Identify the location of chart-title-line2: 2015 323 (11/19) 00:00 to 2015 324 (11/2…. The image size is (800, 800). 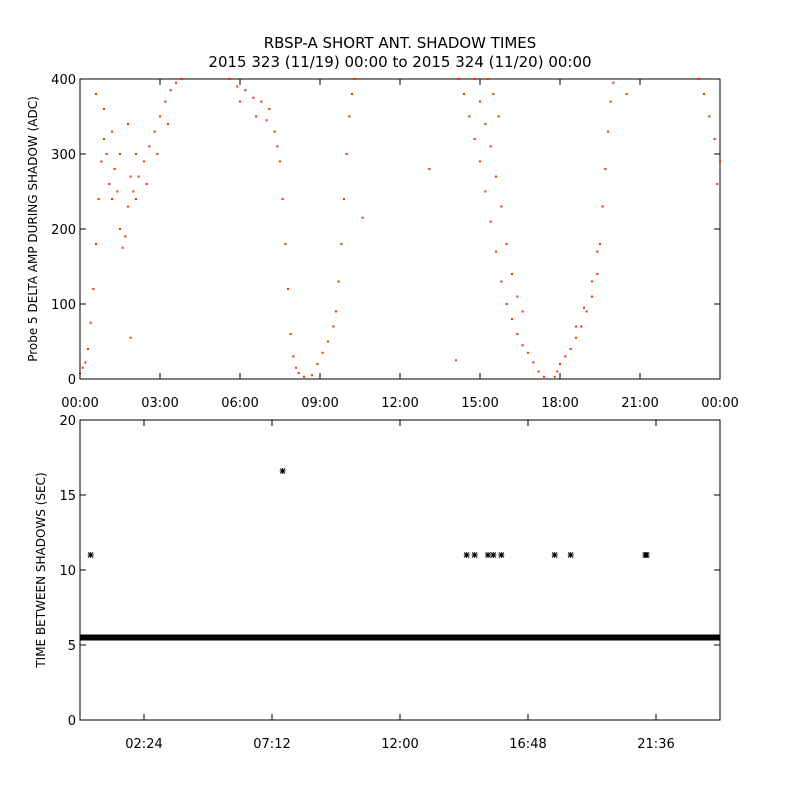
(399, 62).